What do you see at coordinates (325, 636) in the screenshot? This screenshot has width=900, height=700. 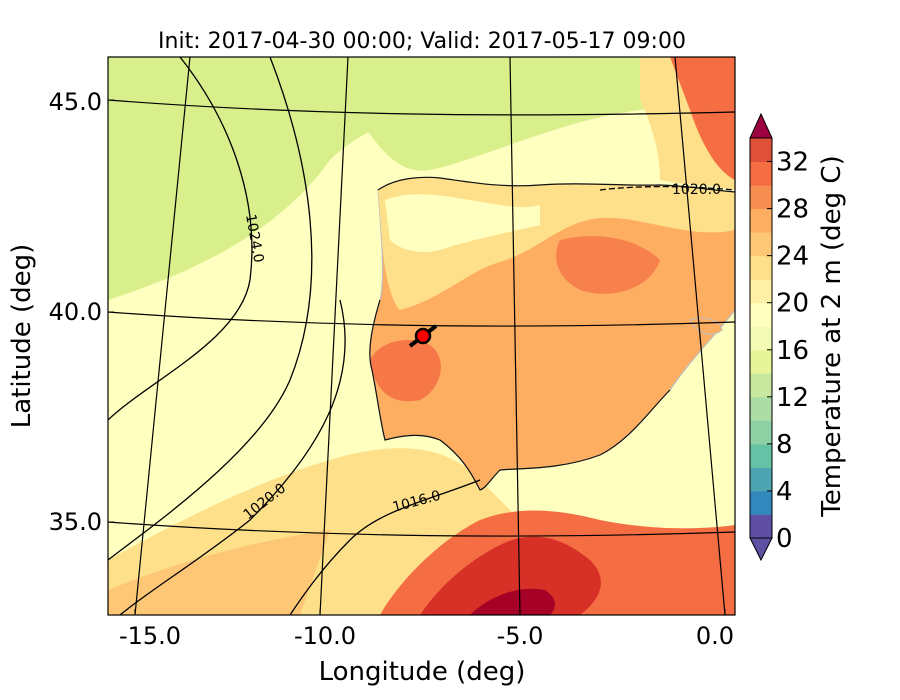 I see `x-tick-label: -10.0` at bounding box center [325, 636].